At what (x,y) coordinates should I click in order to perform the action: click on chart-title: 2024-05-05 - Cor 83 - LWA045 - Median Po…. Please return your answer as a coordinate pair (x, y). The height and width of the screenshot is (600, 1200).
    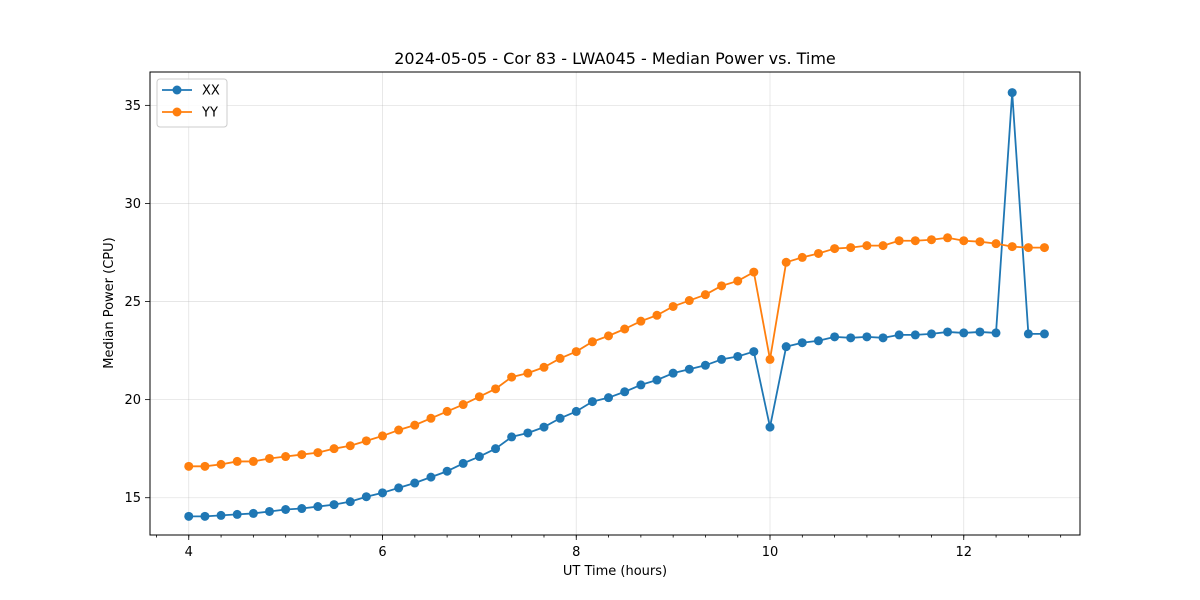
    Looking at the image, I should click on (615, 58).